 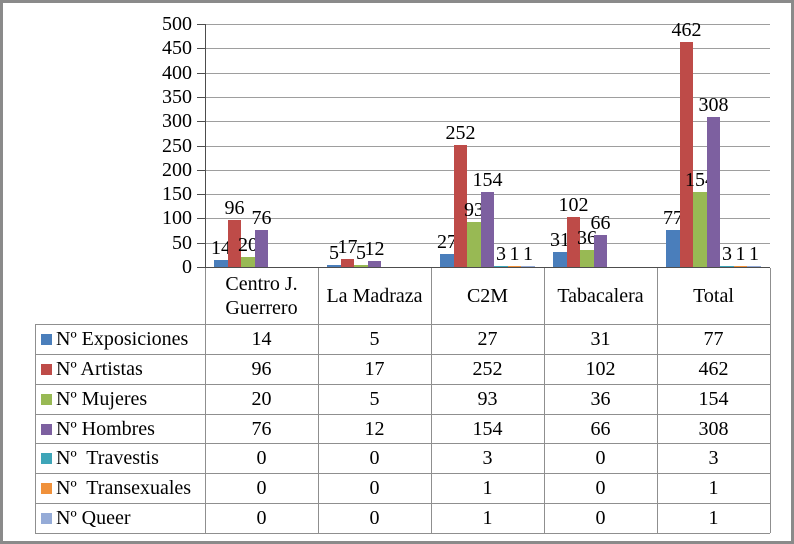 I want to click on y-axis-tick-label: 250, so click(x=177, y=146).